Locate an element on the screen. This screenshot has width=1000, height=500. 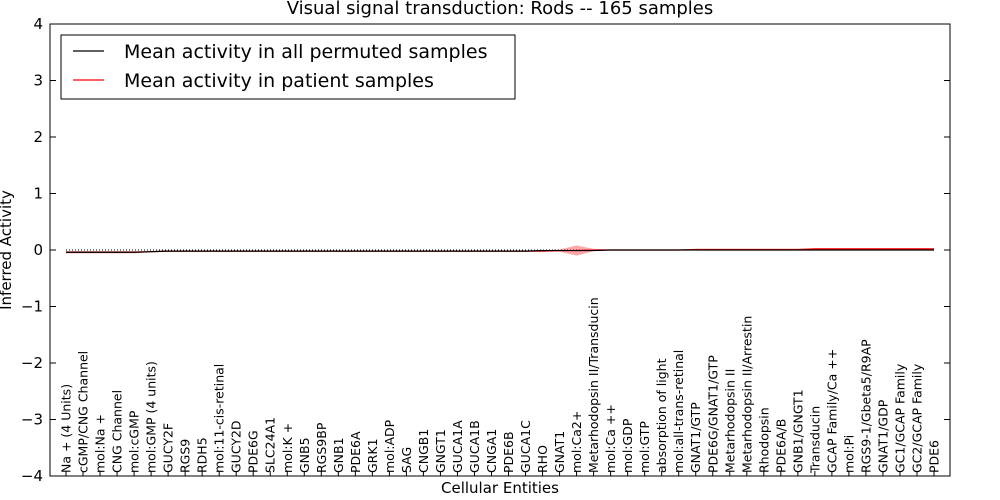
x-category-label: RGS9BP is located at coordinates (321, 447).